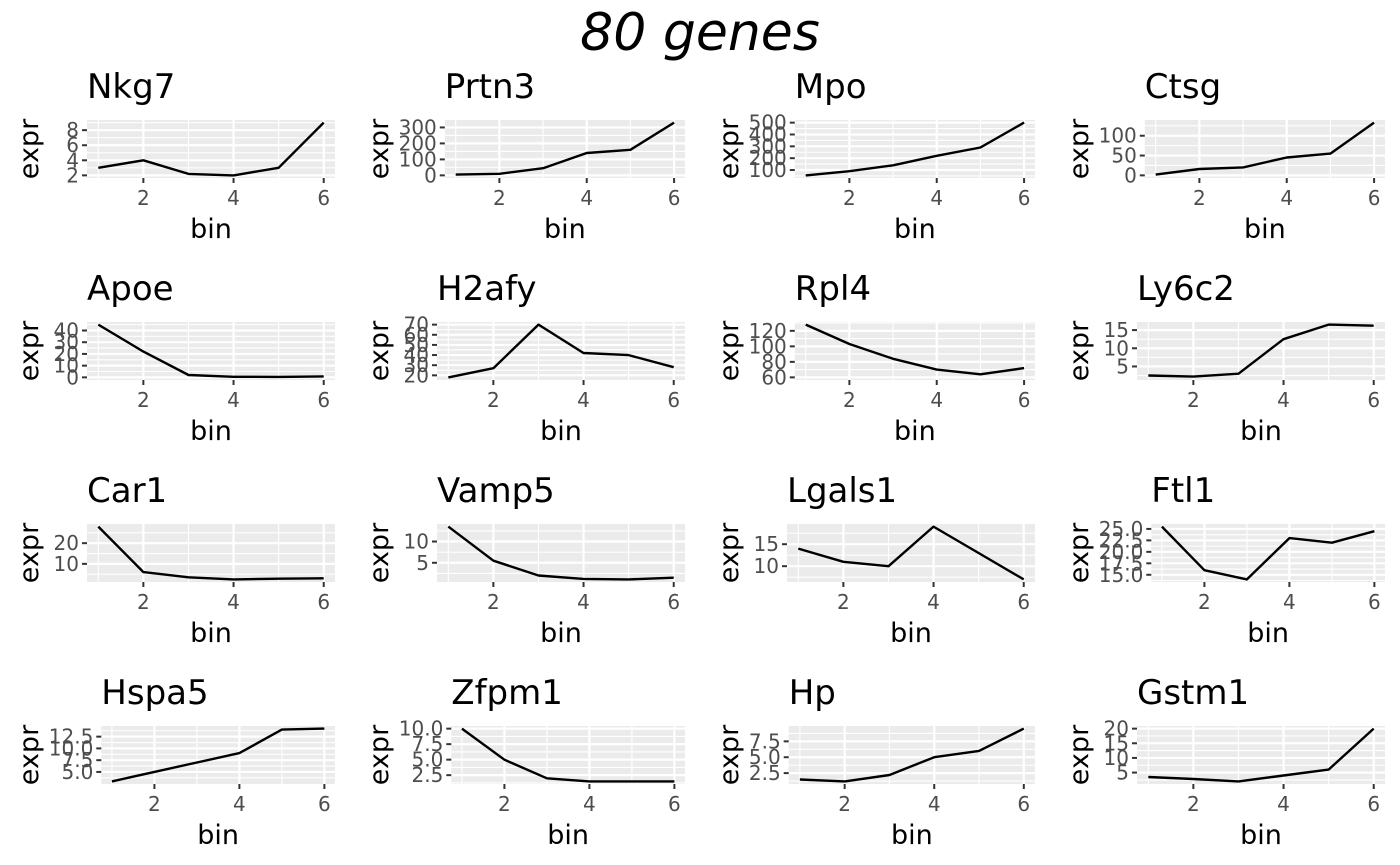 This screenshot has width=1400, height=865. I want to click on y-tick-label: 500, so click(768, 123).